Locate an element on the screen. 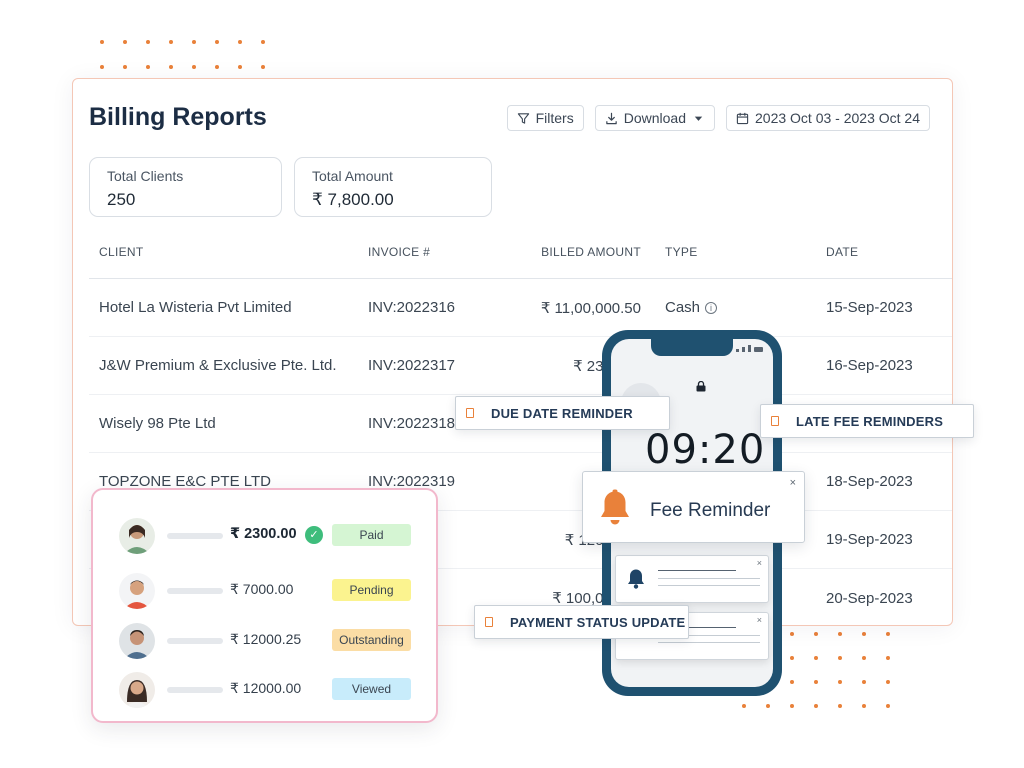 The width and height of the screenshot is (1024, 768). cell-date: 18-Sep-2023 is located at coordinates (869, 481).